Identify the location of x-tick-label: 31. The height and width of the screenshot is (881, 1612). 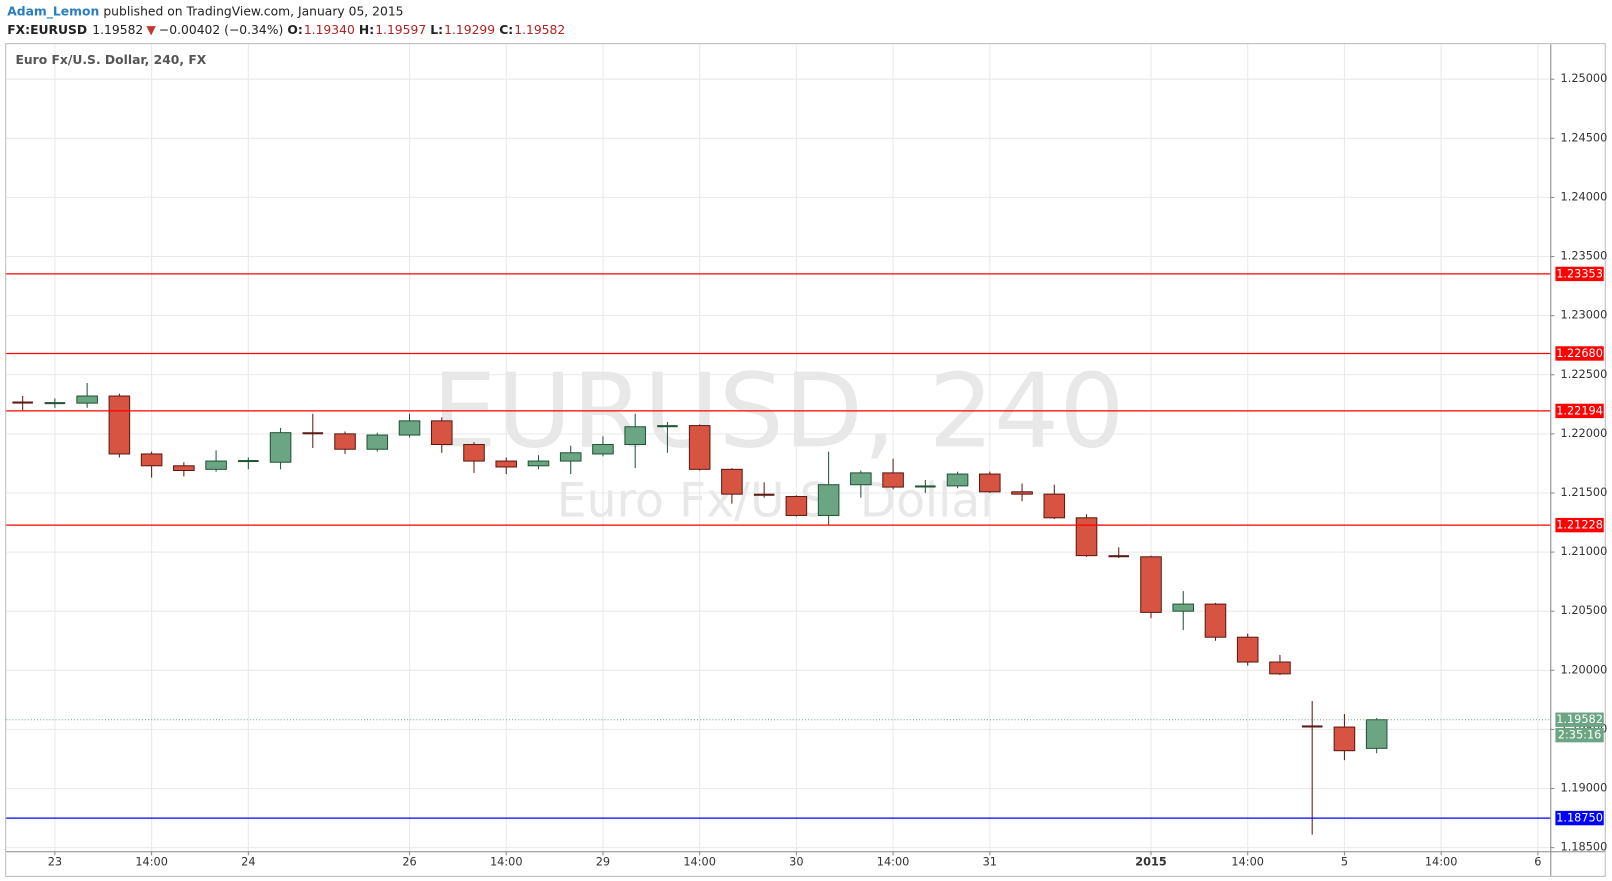
(990, 861).